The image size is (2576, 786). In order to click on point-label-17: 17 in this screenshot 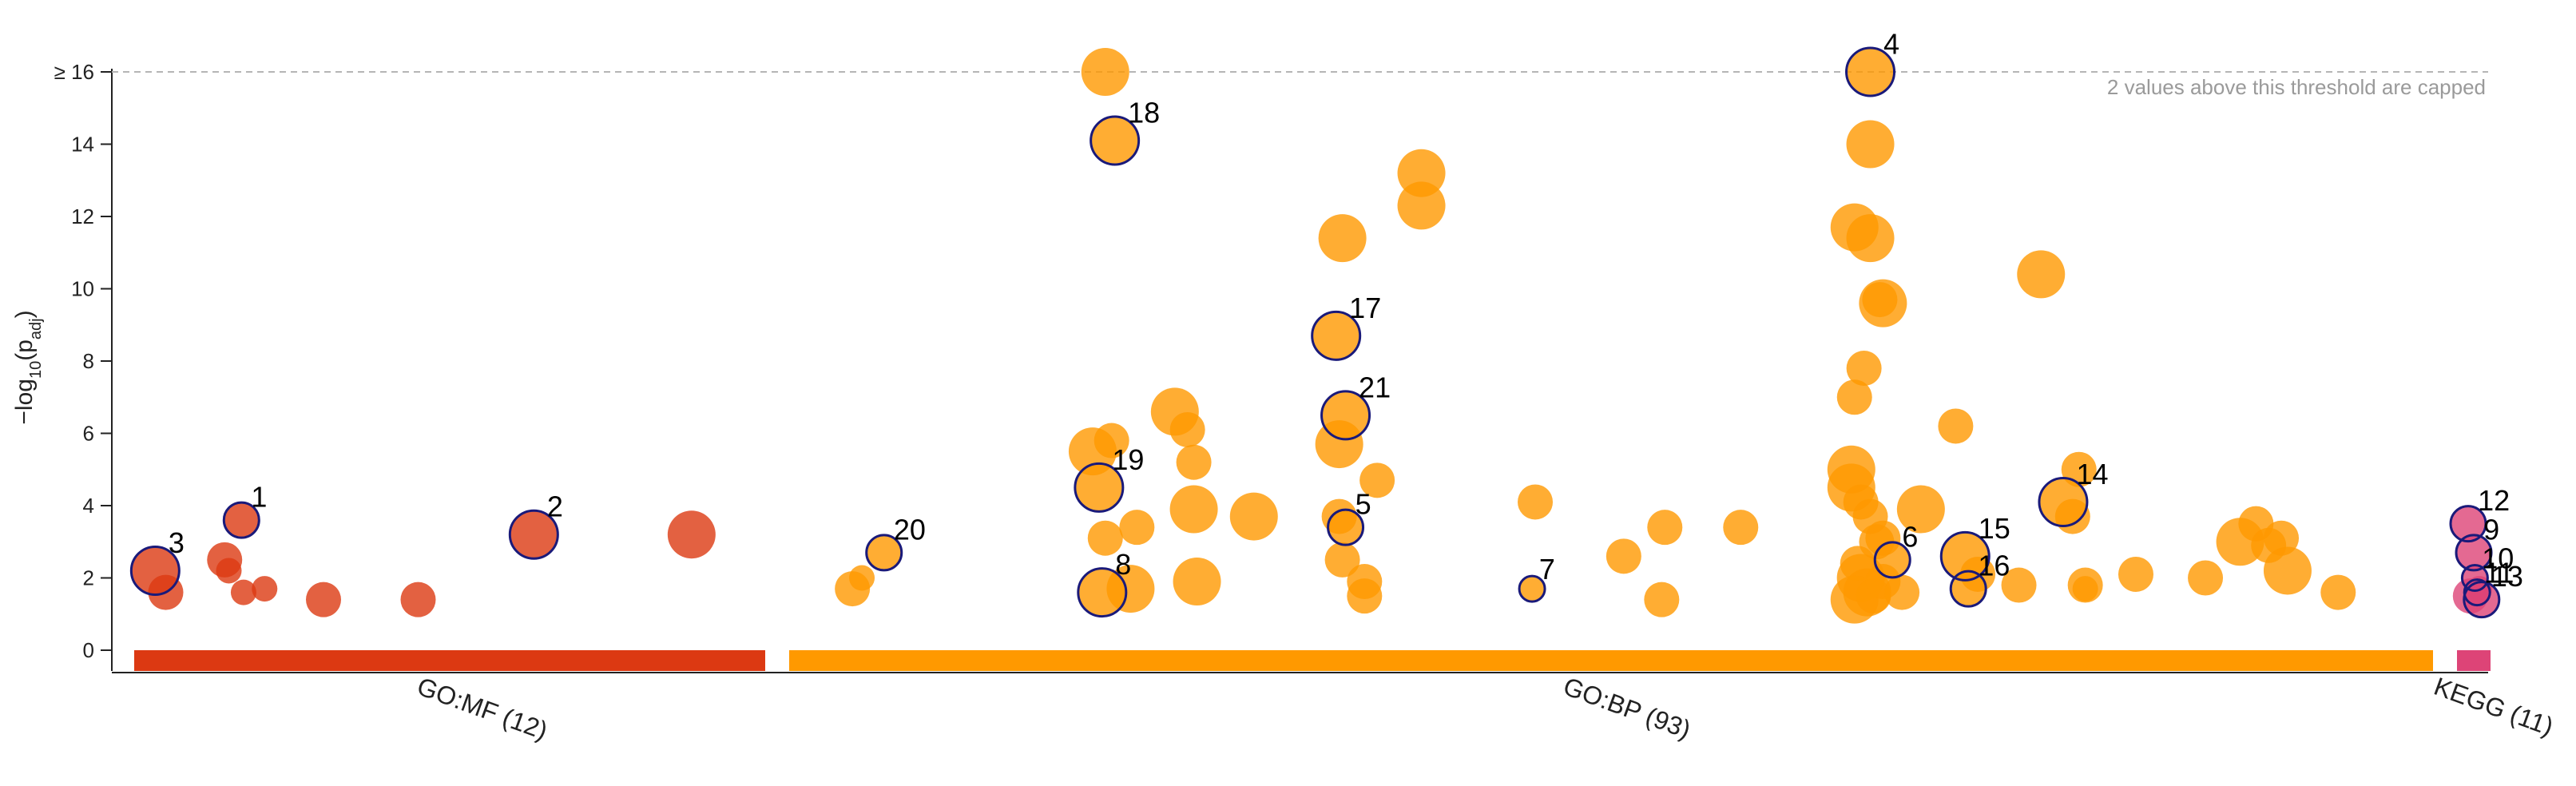, I will do `click(1365, 308)`.